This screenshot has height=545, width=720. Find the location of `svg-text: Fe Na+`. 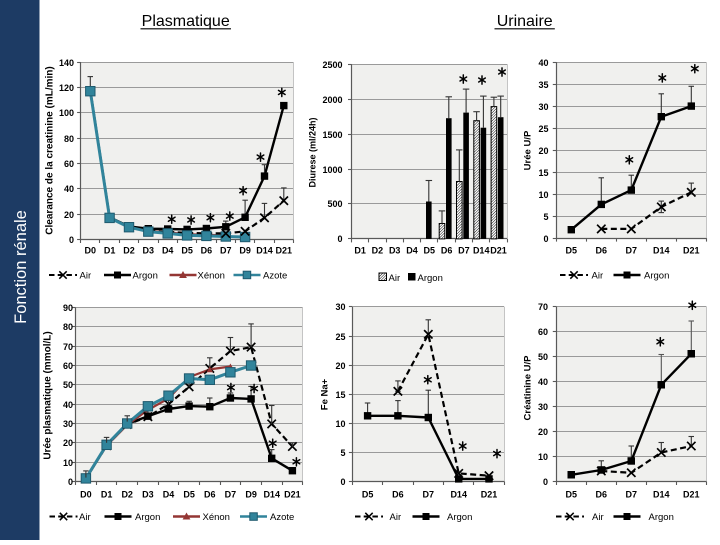

svg-text: Fe Na+ is located at coordinates (325, 394).